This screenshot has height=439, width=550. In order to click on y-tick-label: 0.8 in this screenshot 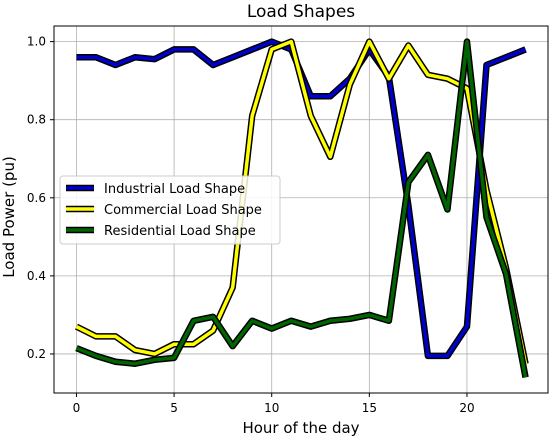, I will do `click(36, 120)`.